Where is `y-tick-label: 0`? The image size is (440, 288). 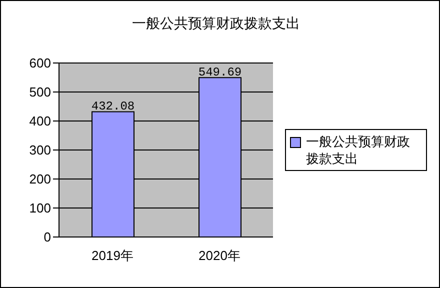 y-tick-label: 0 is located at coordinates (47, 237).